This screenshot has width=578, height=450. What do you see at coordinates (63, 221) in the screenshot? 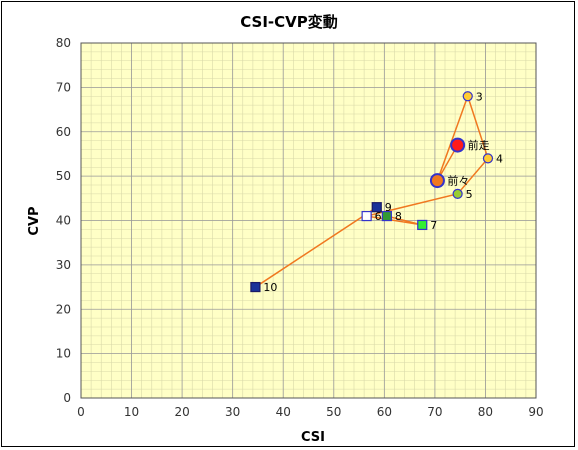
I see `y-tick-label: 40` at bounding box center [63, 221].